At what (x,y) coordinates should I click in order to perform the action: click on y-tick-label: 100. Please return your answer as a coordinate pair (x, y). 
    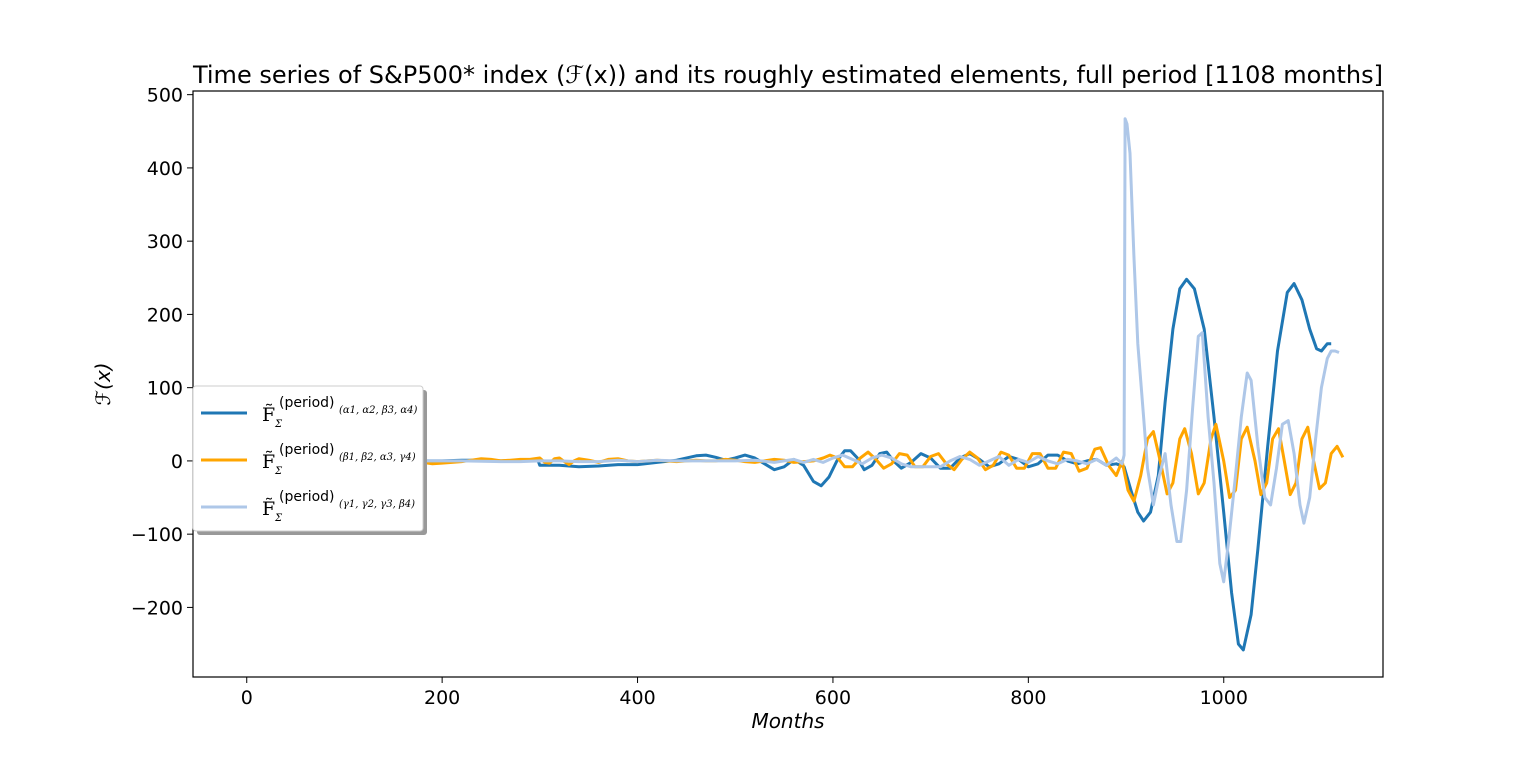
    Looking at the image, I should click on (165, 389).